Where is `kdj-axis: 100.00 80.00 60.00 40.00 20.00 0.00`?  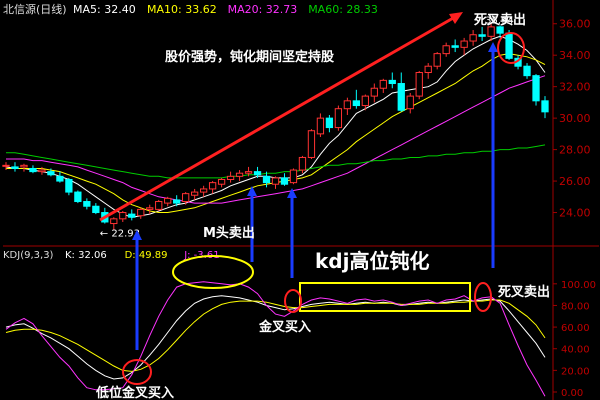
kdj-axis: 100.00 80.00 60.00 40.00 20.00 0.00 is located at coordinates (574, 339).